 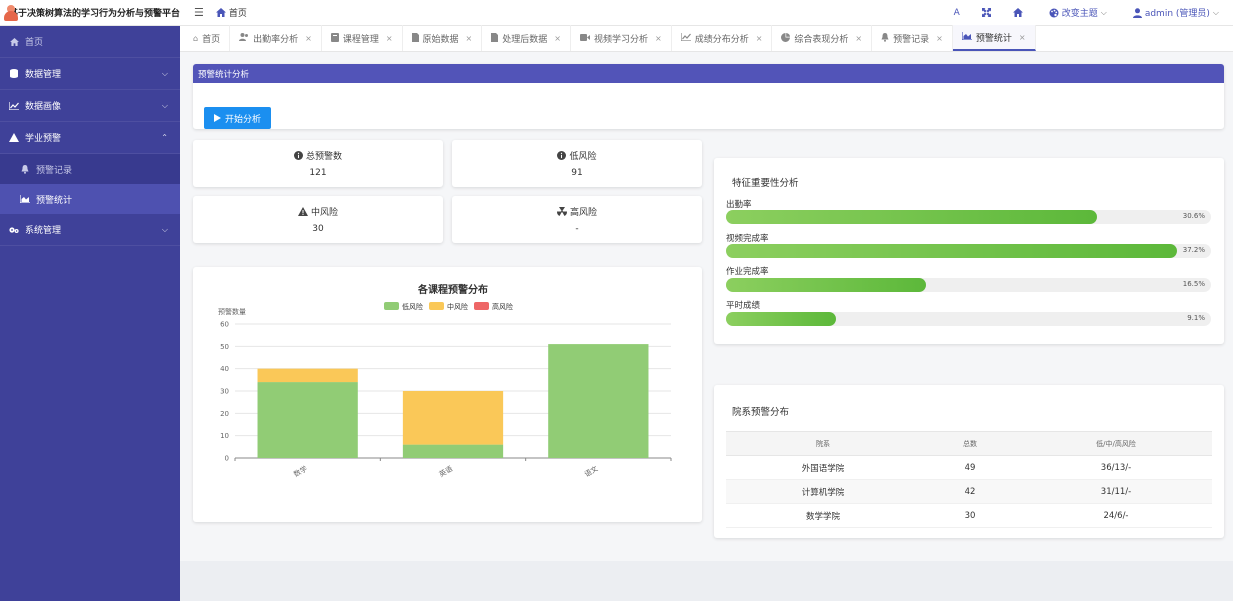 I want to click on sidebar-item-warning-stats: 预警统计, so click(x=90, y=199).